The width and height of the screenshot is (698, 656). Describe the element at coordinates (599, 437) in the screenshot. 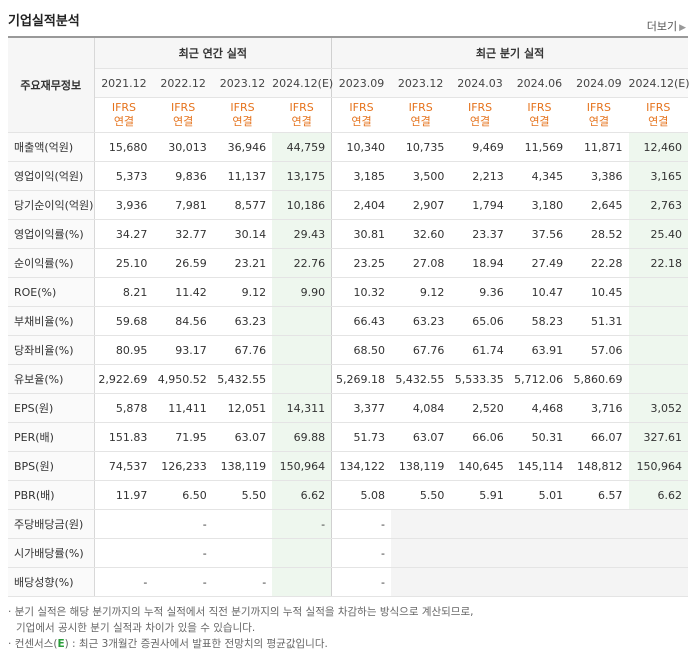

I see `value-cell: 66.07` at that location.